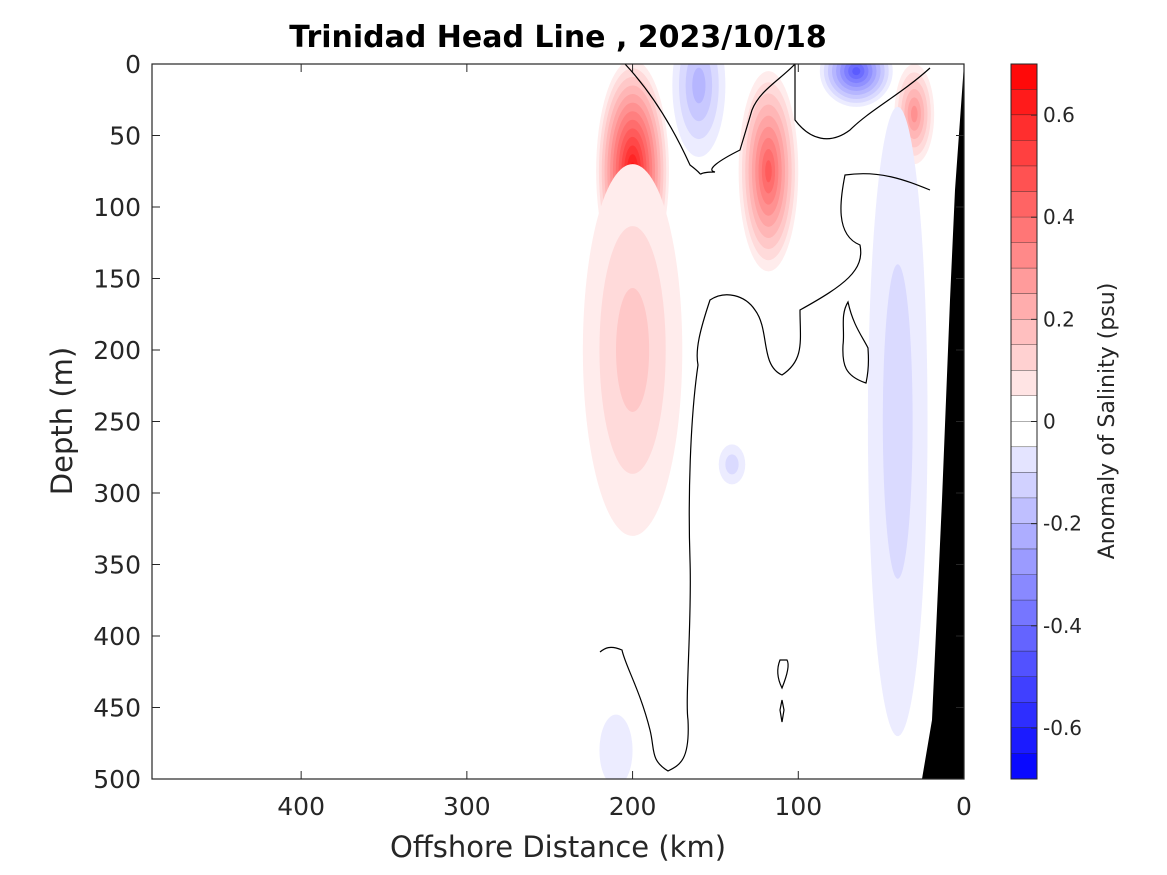 The image size is (1167, 875). I want to click on x-tick-label: 300, so click(467, 806).